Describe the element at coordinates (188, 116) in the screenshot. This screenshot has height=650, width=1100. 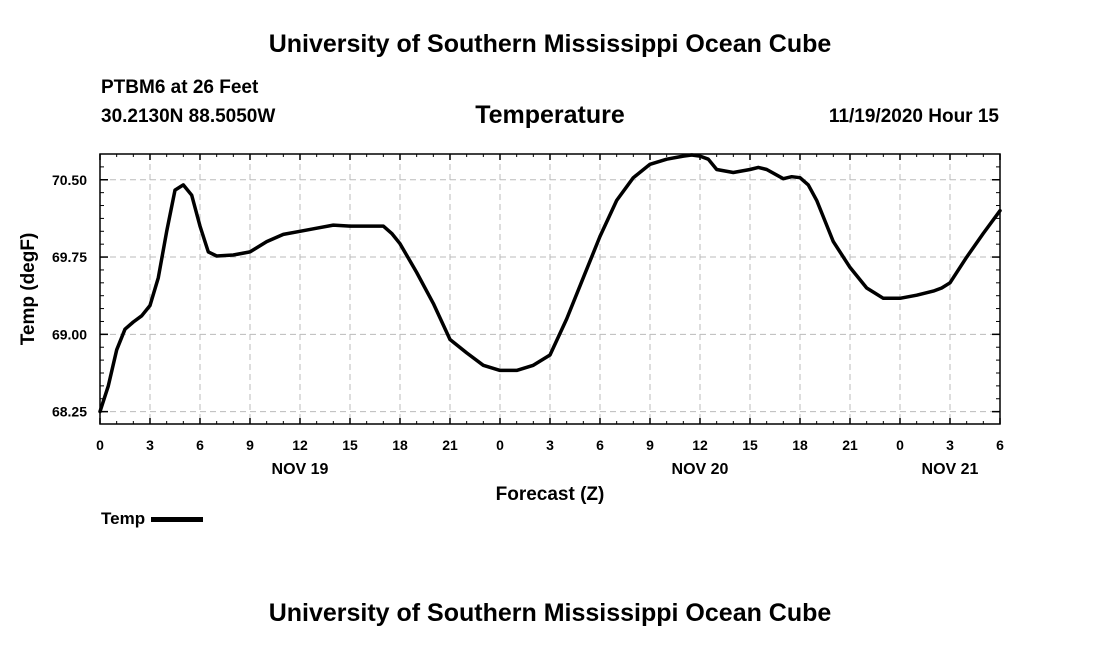
I see `coordinates-label: 30.2130N 88.5050W` at that location.